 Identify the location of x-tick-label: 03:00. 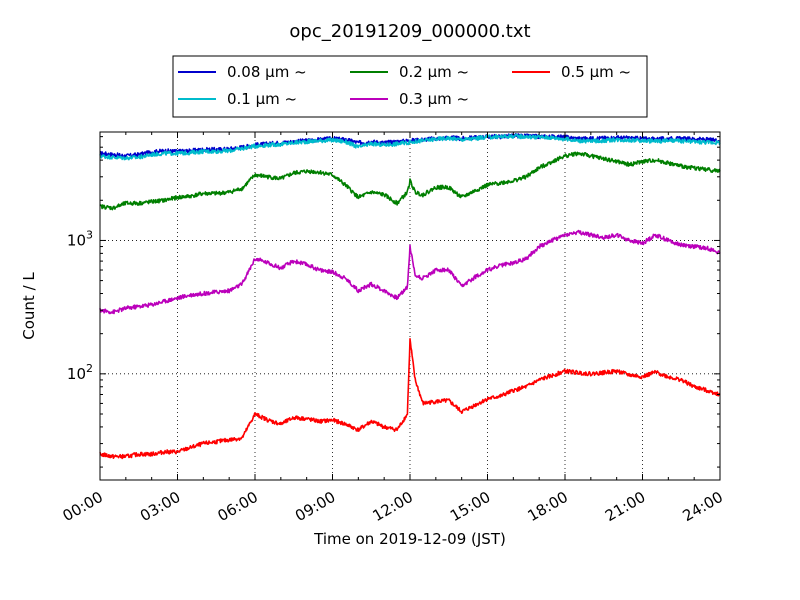
(160, 506).